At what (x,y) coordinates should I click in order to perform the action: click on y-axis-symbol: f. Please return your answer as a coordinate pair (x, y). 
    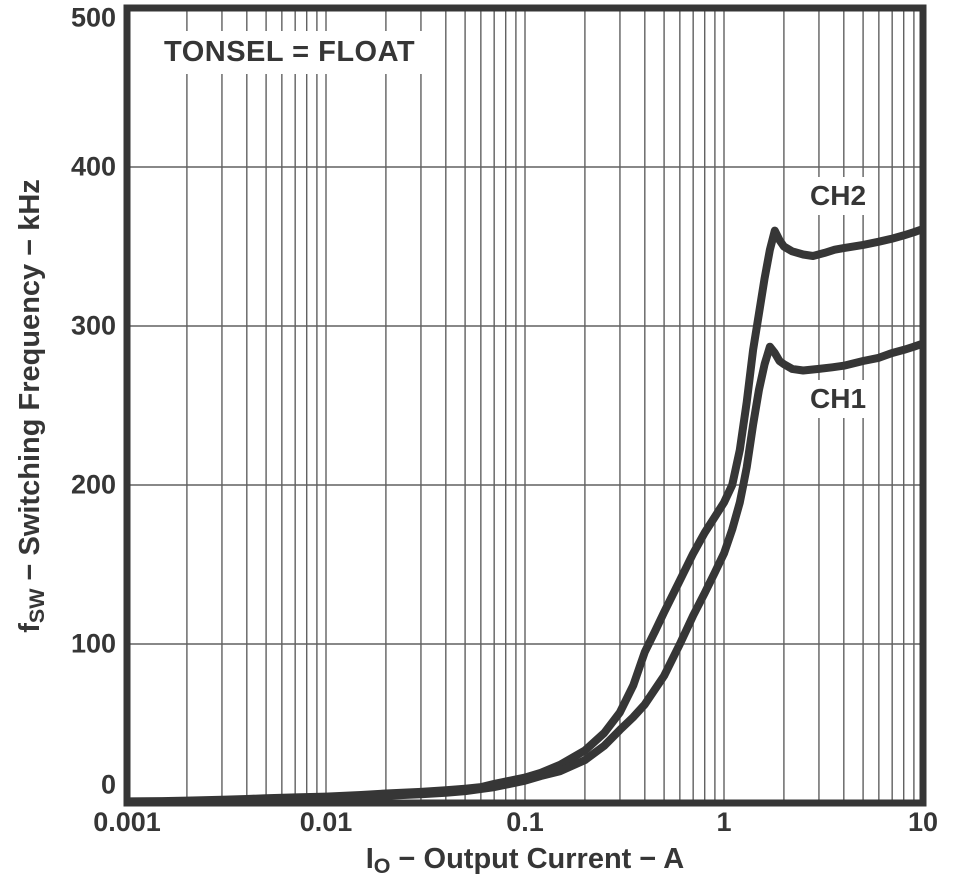
    Looking at the image, I should click on (30, 628).